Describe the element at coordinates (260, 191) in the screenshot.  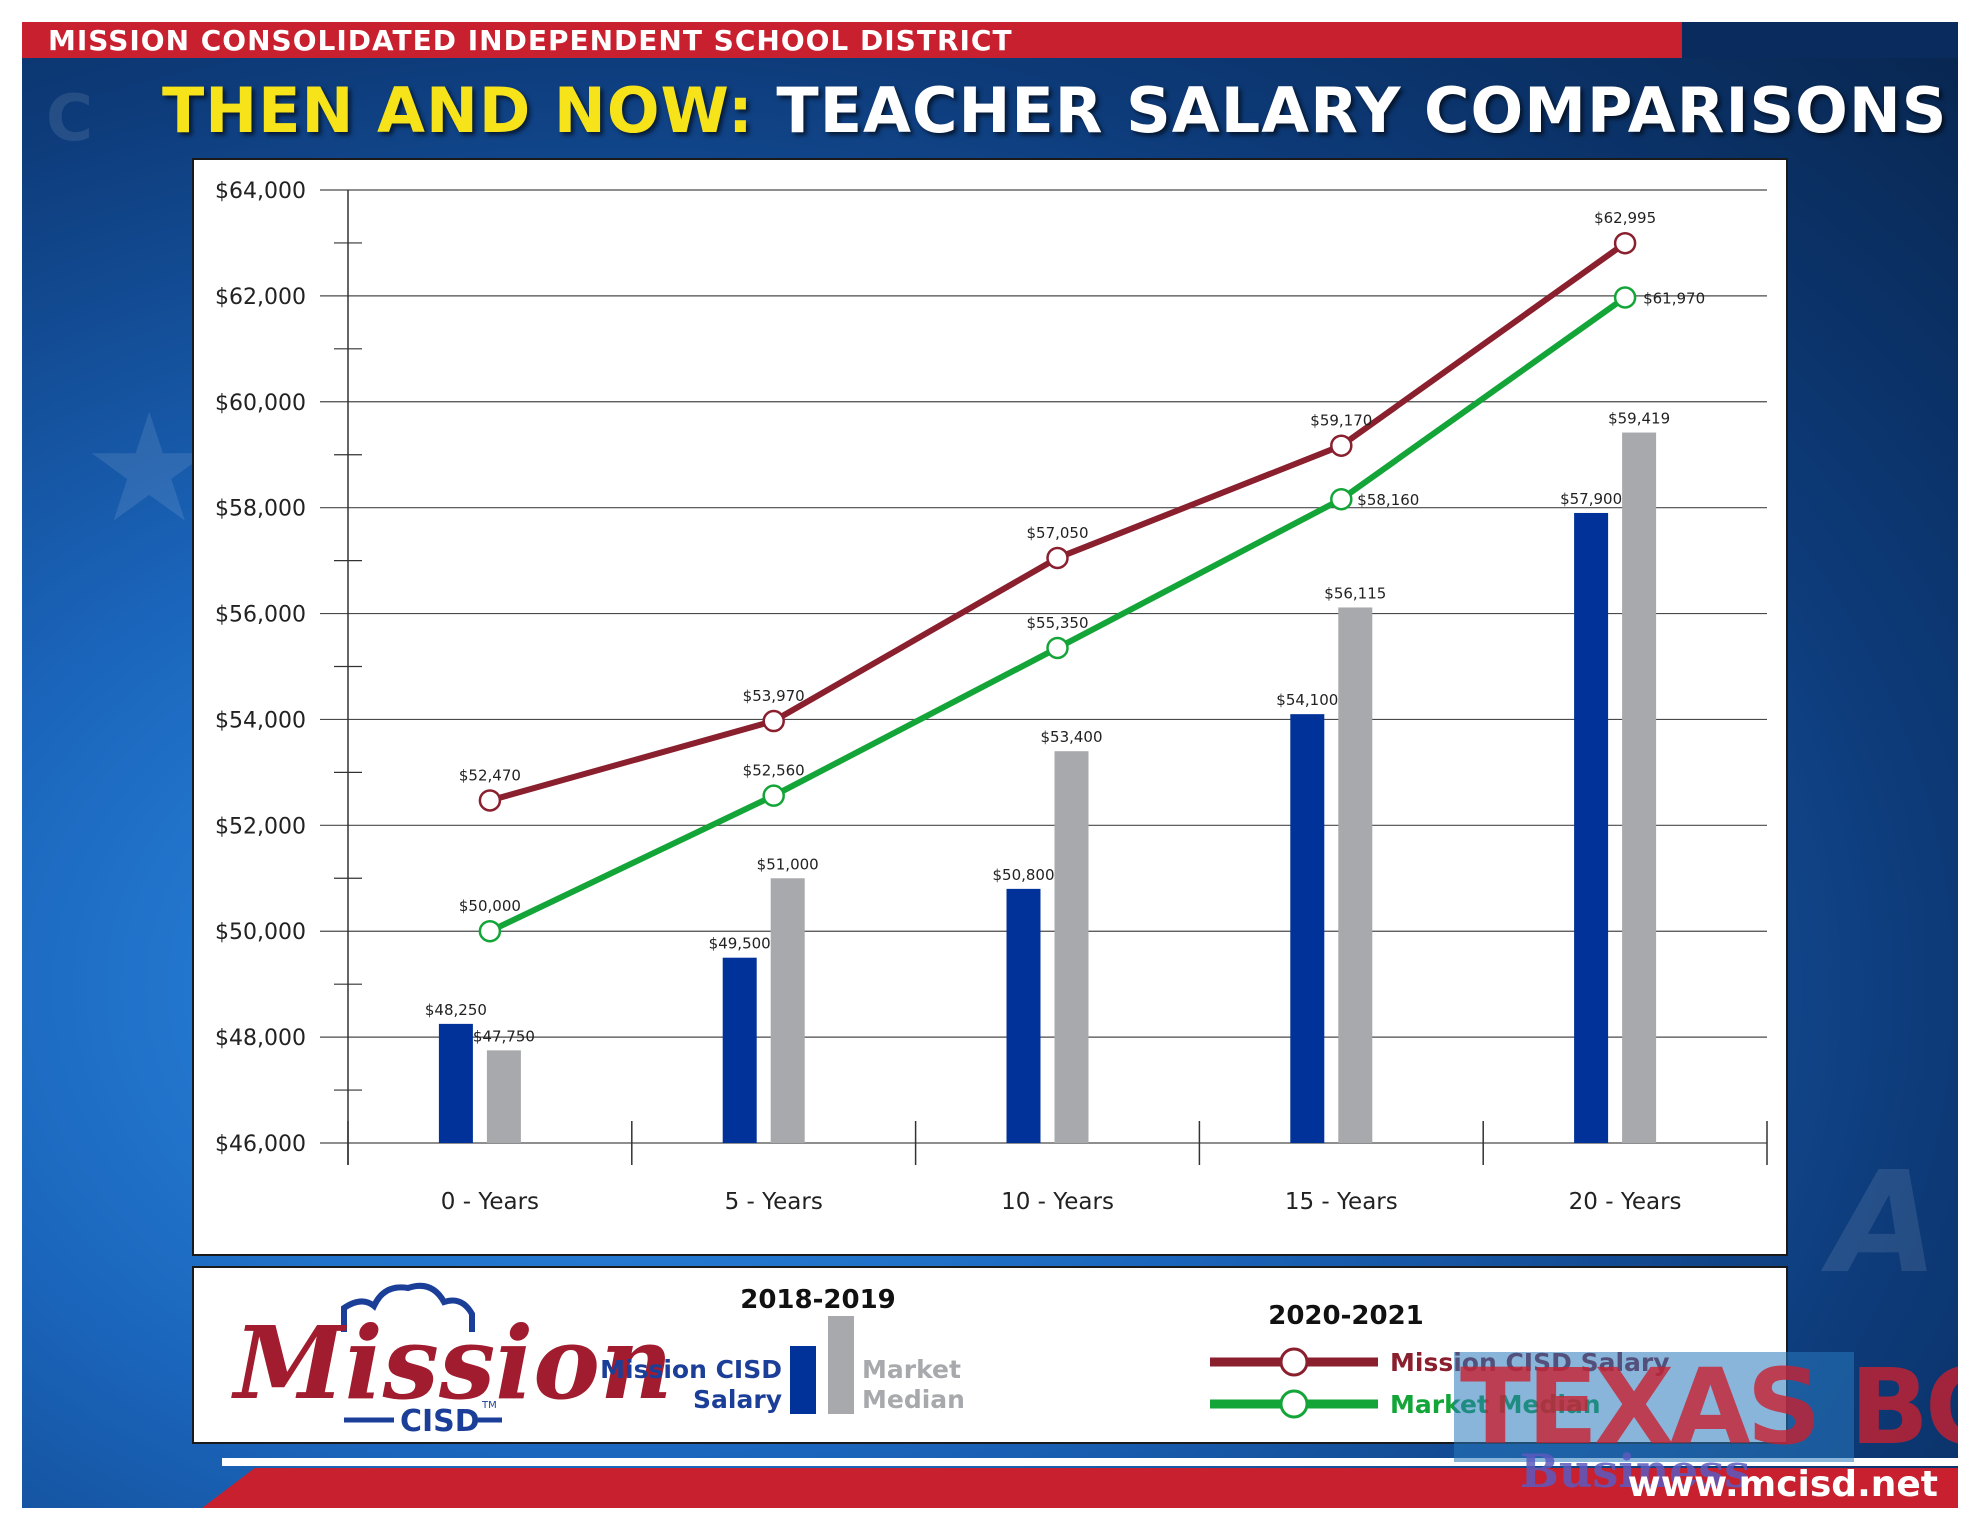
I see `y-tick-label: $64,000` at that location.